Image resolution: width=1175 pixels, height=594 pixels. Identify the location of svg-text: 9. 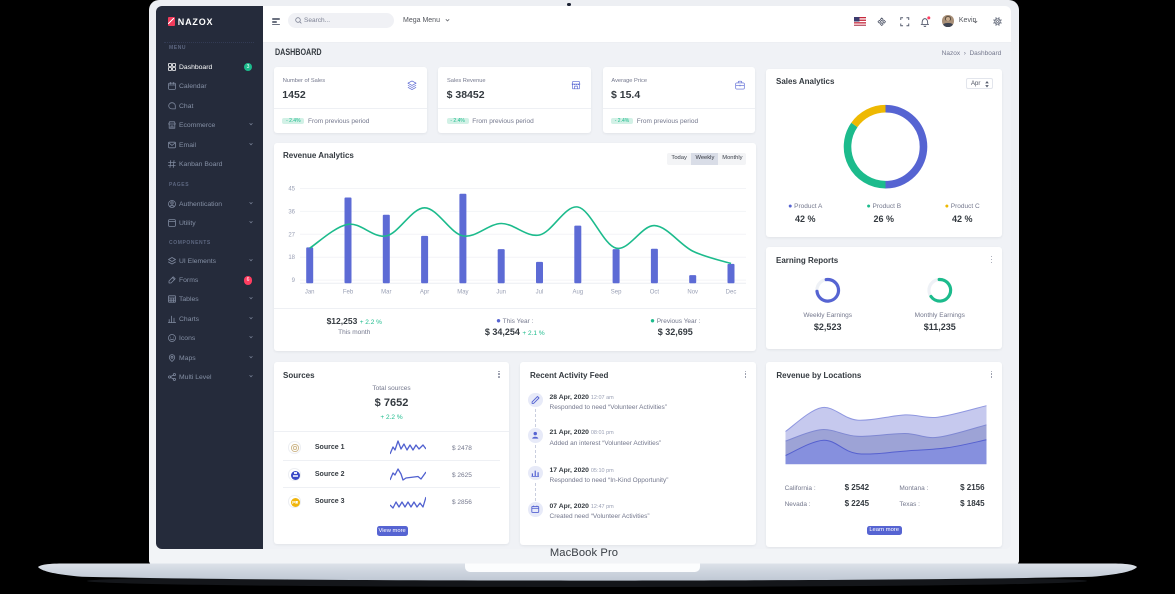
(294, 281).